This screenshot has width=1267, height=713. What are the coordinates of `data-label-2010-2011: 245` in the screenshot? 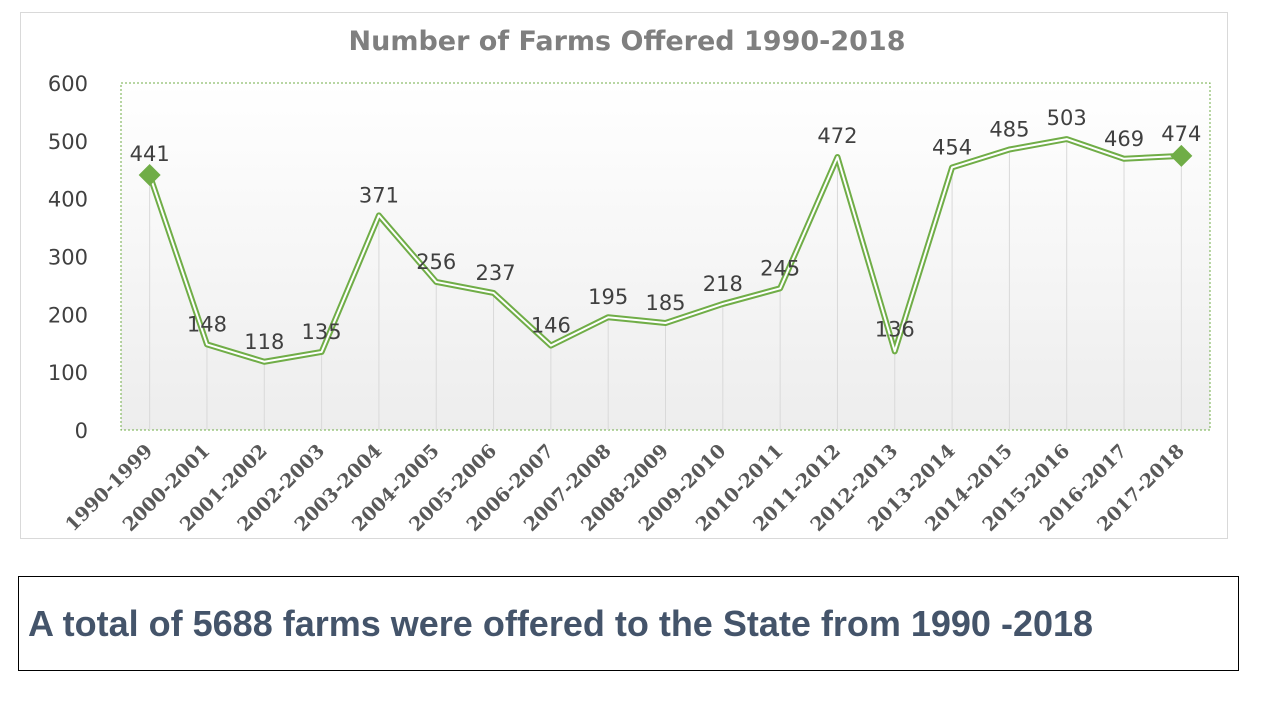 It's located at (780, 268).